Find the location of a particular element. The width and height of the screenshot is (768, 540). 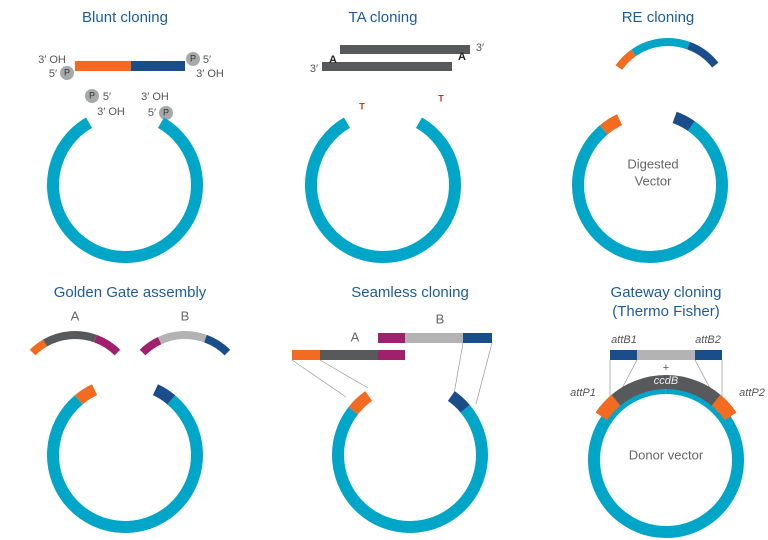

label: attP1 is located at coordinates (583, 393).